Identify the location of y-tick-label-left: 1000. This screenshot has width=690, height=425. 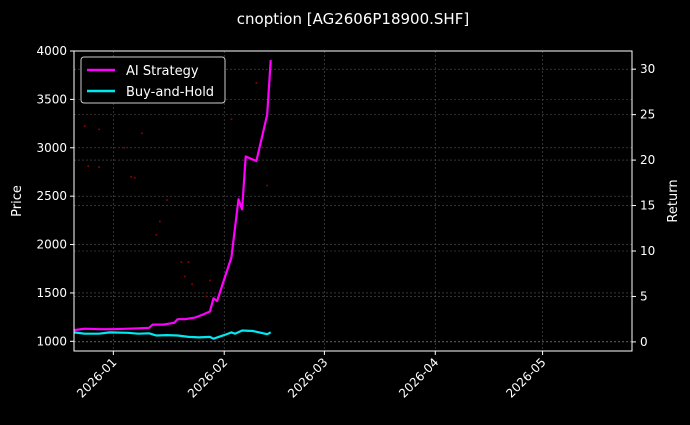
(51, 341).